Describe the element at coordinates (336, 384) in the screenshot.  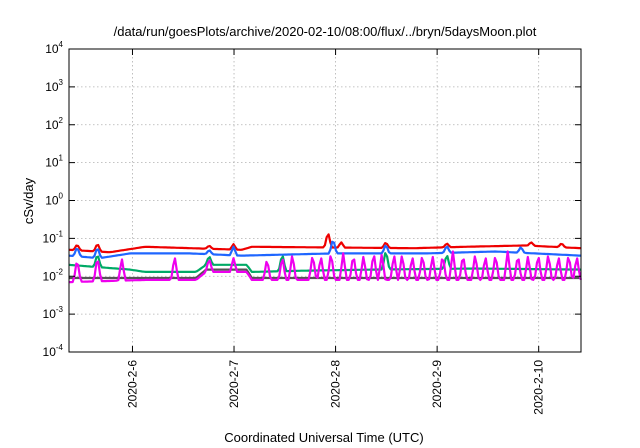
I see `x-tick-label: 2020-2-8` at that location.